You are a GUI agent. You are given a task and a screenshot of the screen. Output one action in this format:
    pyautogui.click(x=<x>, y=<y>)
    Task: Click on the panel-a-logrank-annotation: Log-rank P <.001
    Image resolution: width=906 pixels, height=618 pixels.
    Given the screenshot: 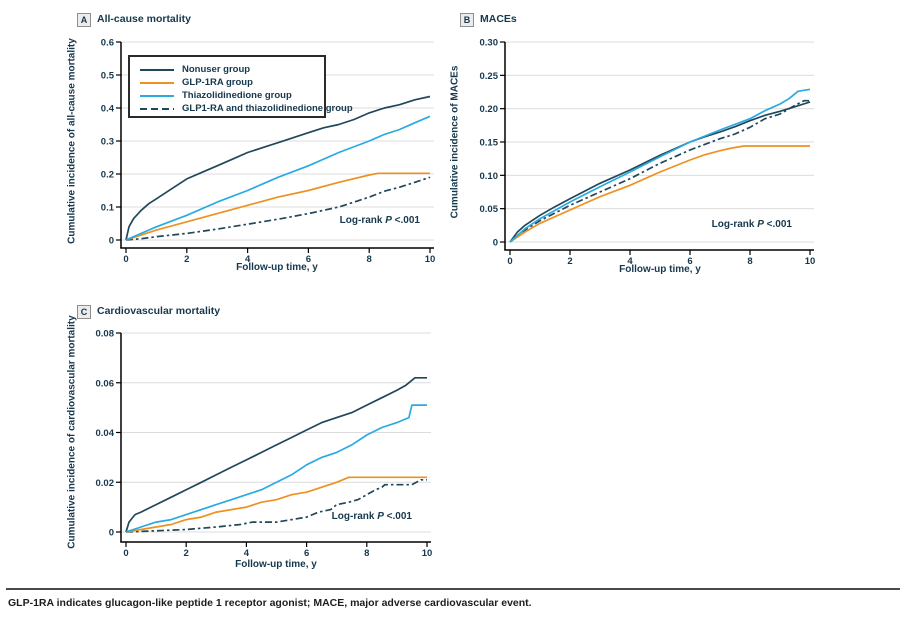 What is the action you would take?
    pyautogui.click(x=365, y=220)
    